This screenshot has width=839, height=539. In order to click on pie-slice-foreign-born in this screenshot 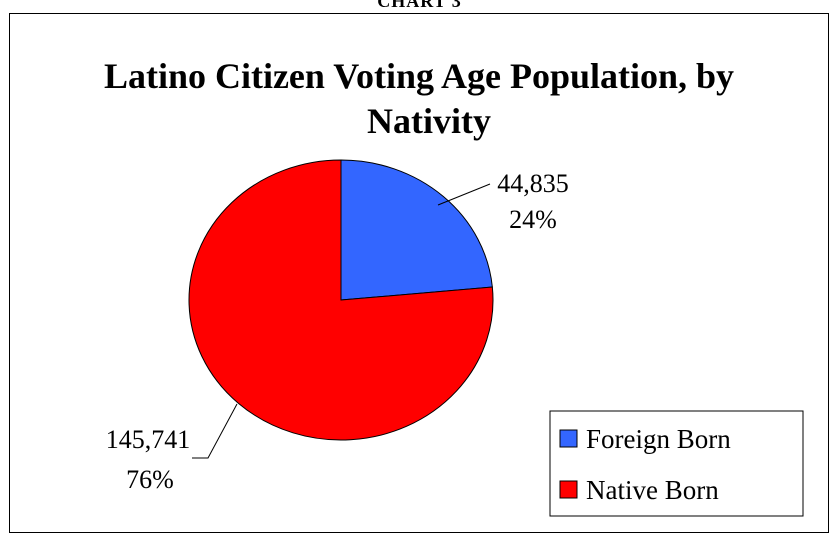, I will do `click(416, 230)`.